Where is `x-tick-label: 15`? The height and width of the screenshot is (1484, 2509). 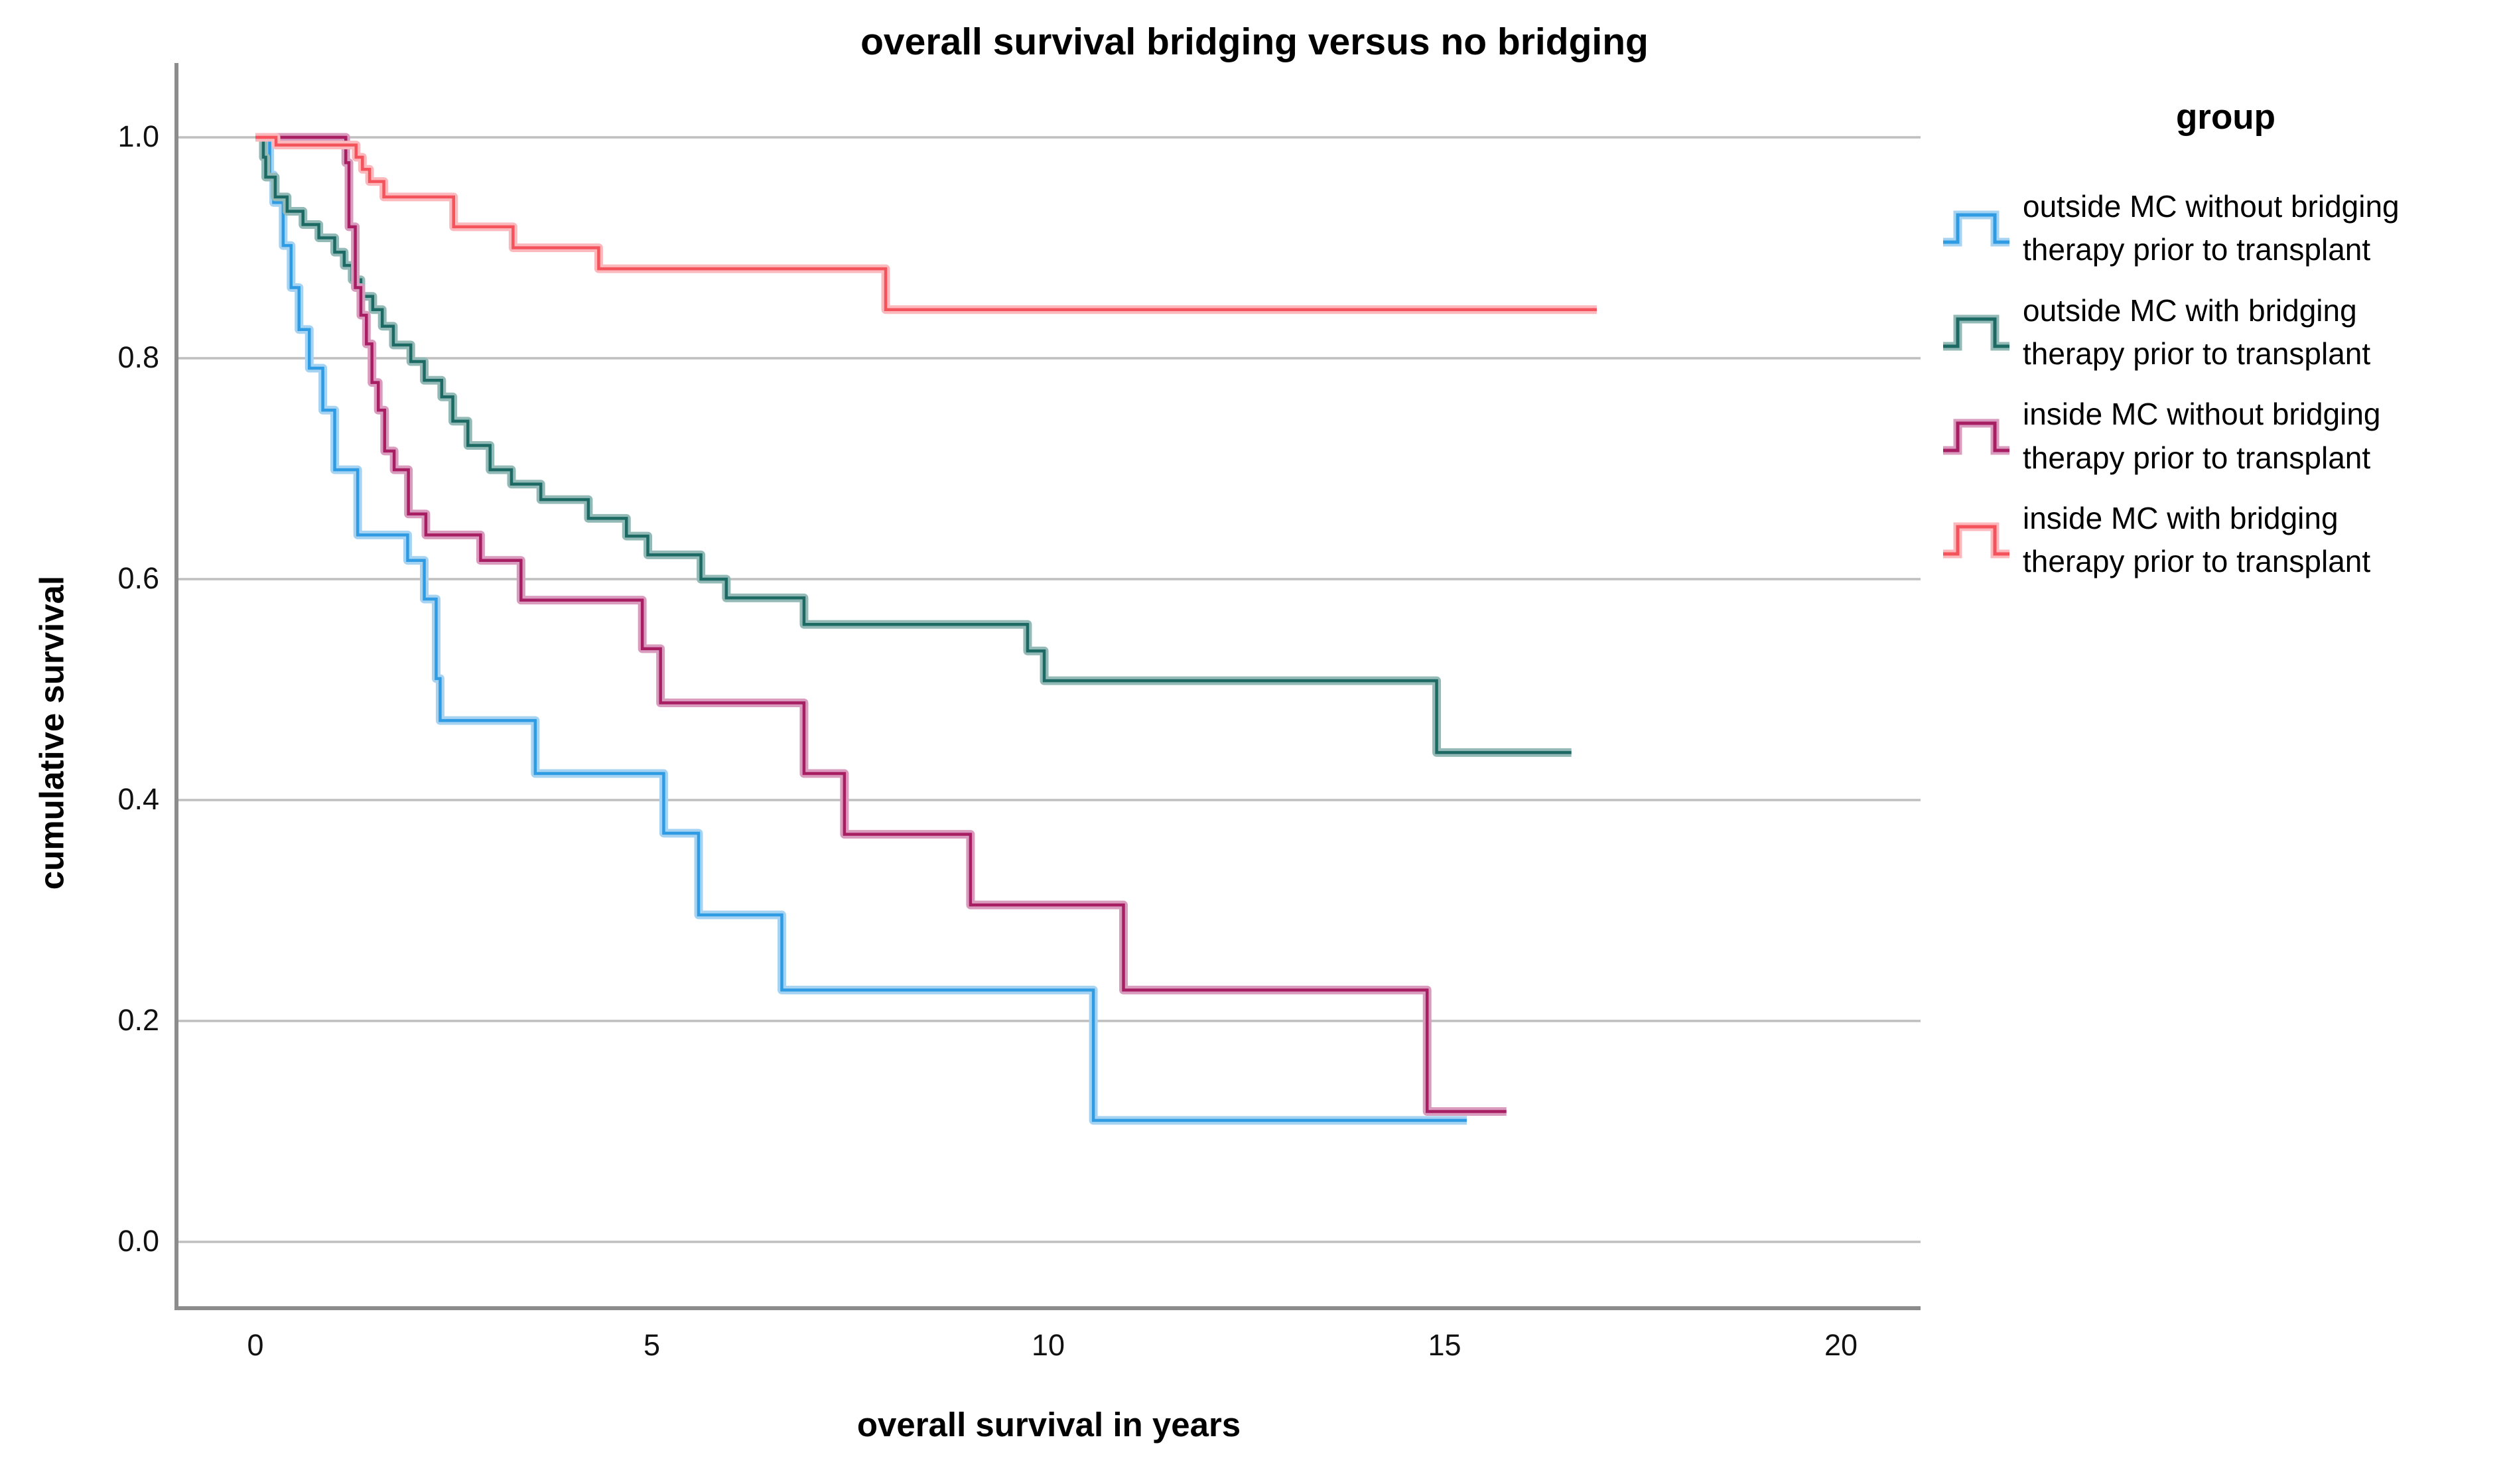
x-tick-label: 15 is located at coordinates (1444, 1345).